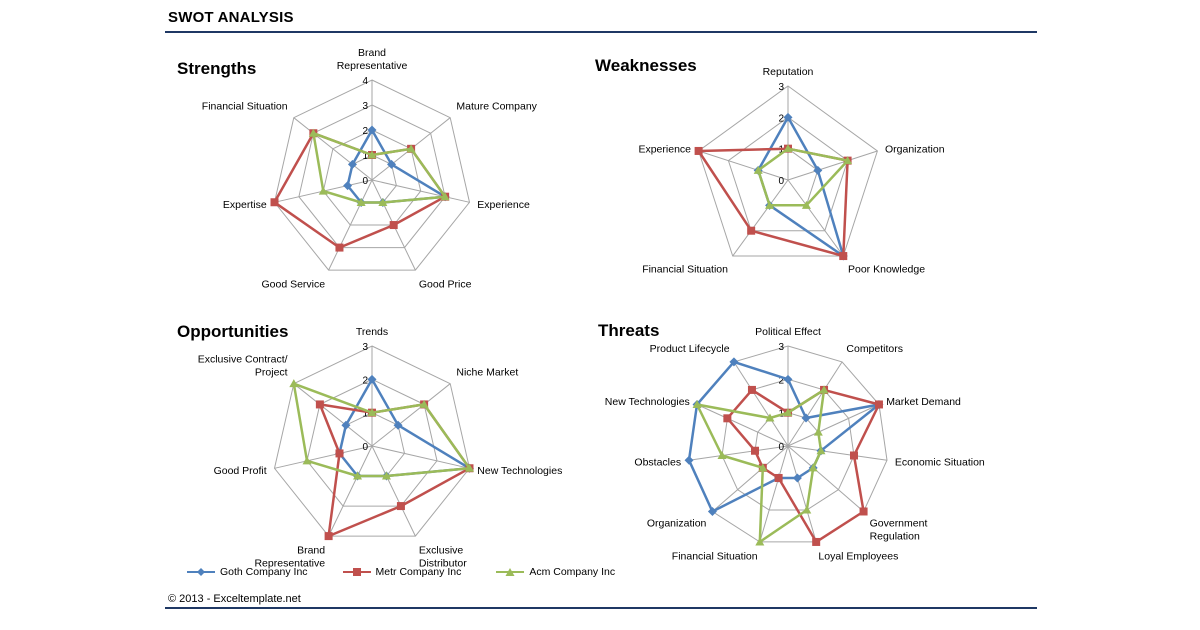 The width and height of the screenshot is (1200, 630). Describe the element at coordinates (240, 471) in the screenshot. I see `category-label: Good Profit` at that location.